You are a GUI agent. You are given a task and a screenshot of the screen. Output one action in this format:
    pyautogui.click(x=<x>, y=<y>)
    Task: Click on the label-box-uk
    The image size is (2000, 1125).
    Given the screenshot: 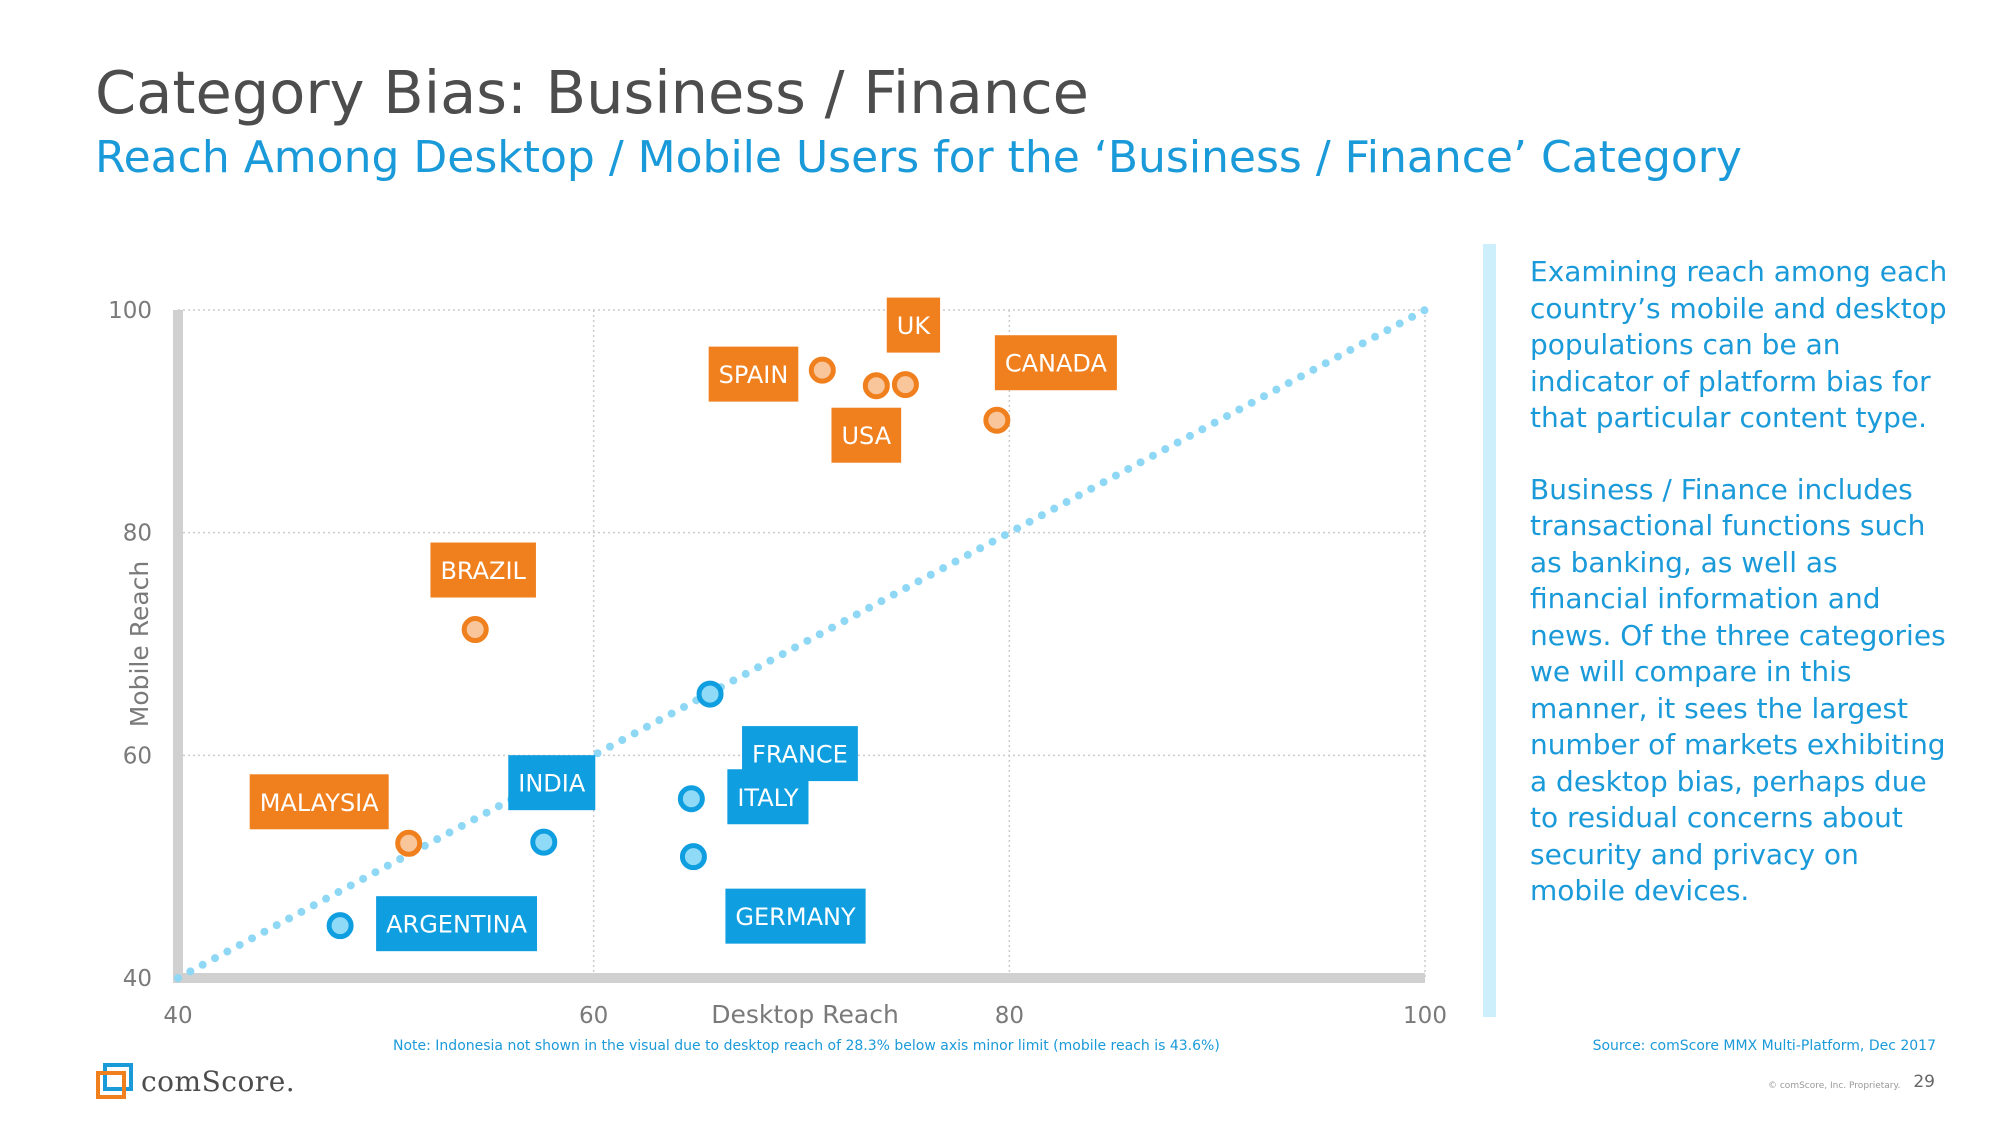 What is the action you would take?
    pyautogui.click(x=913, y=325)
    